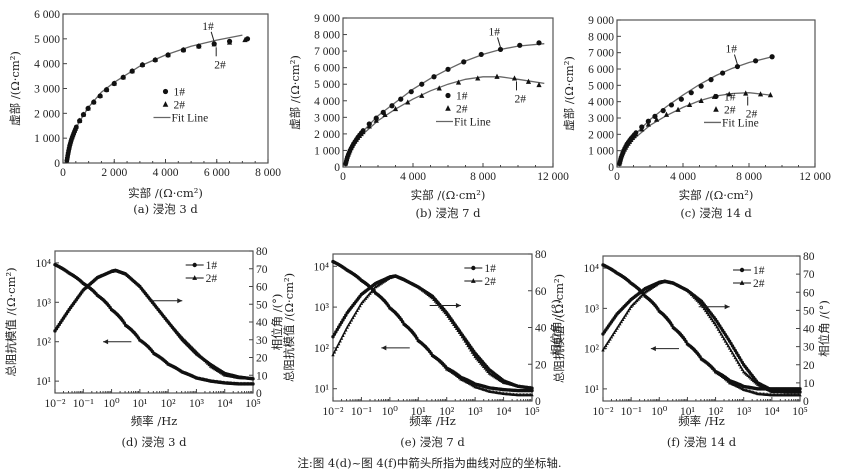 The width and height of the screenshot is (859, 475). What do you see at coordinates (47, 65) in the screenshot?
I see `y-tick-label: 4 000` at bounding box center [47, 65].